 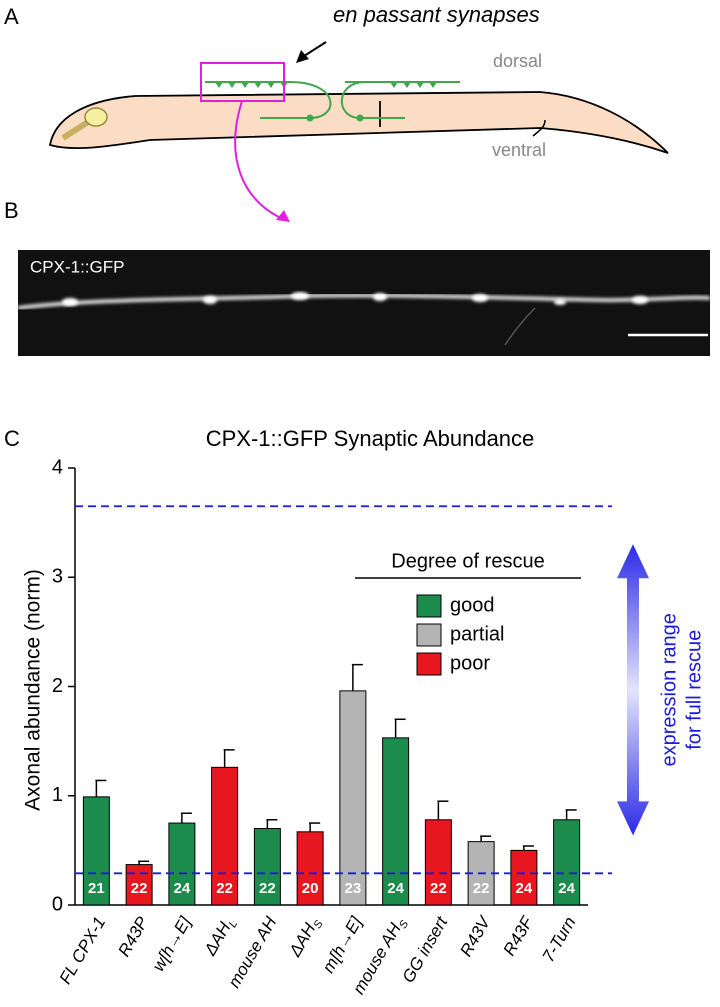 I want to click on range-label: expression range, so click(x=669, y=689).